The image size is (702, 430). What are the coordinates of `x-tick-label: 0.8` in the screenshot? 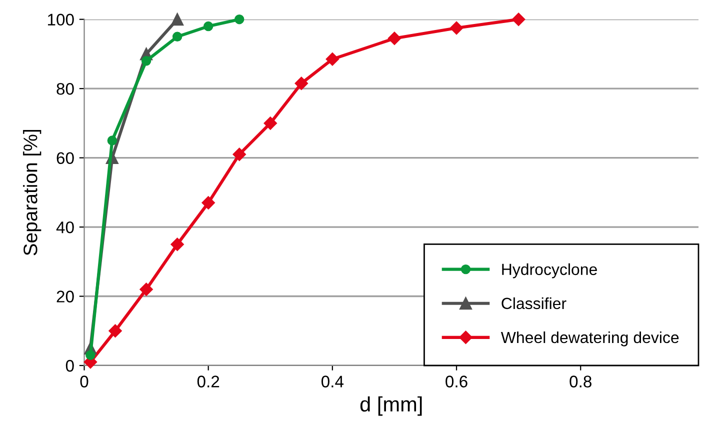 It's located at (581, 382).